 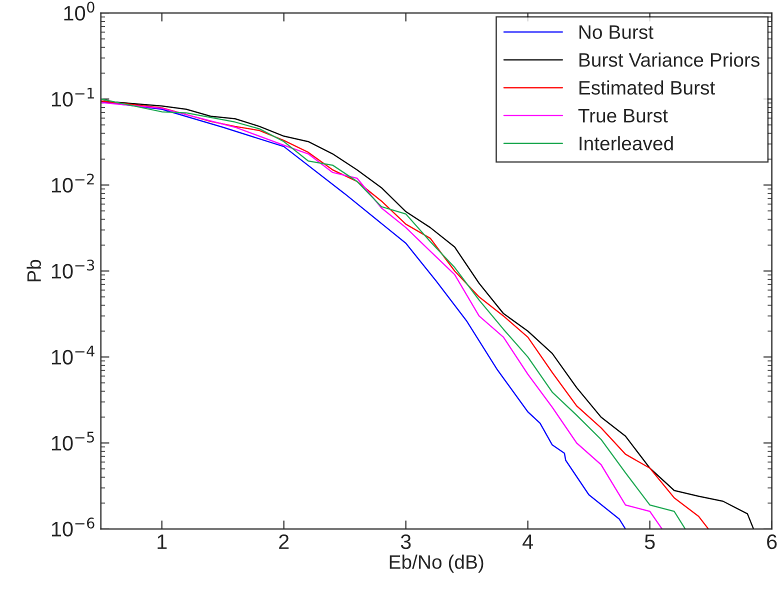 I want to click on y-tick-label: 10$^{0}$, so click(x=79, y=11).